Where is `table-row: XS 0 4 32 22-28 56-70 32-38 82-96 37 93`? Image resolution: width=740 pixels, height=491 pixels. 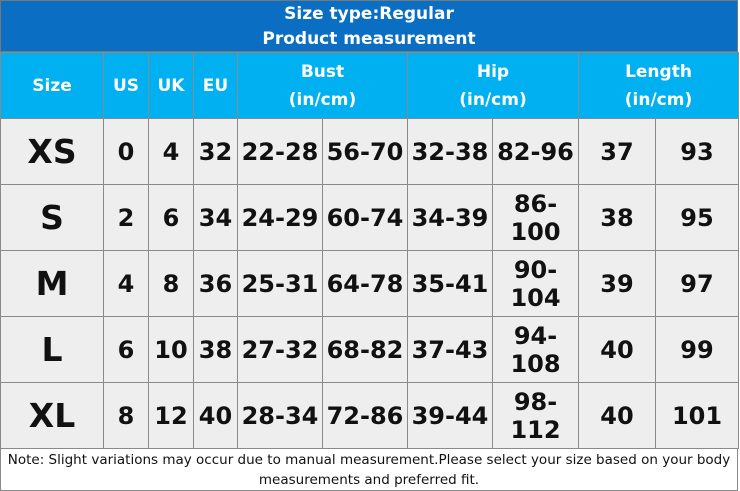
table-row: XS 0 4 32 22-28 56-70 32-38 82-96 37 93 is located at coordinates (369, 151).